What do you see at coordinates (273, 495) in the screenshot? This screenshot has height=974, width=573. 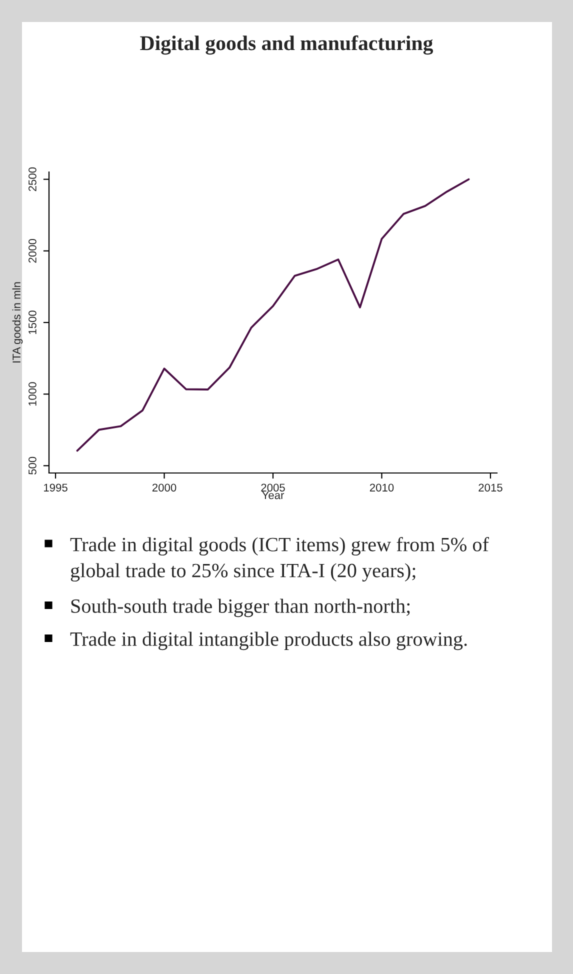 I see `x-axis-title: Year` at bounding box center [273, 495].